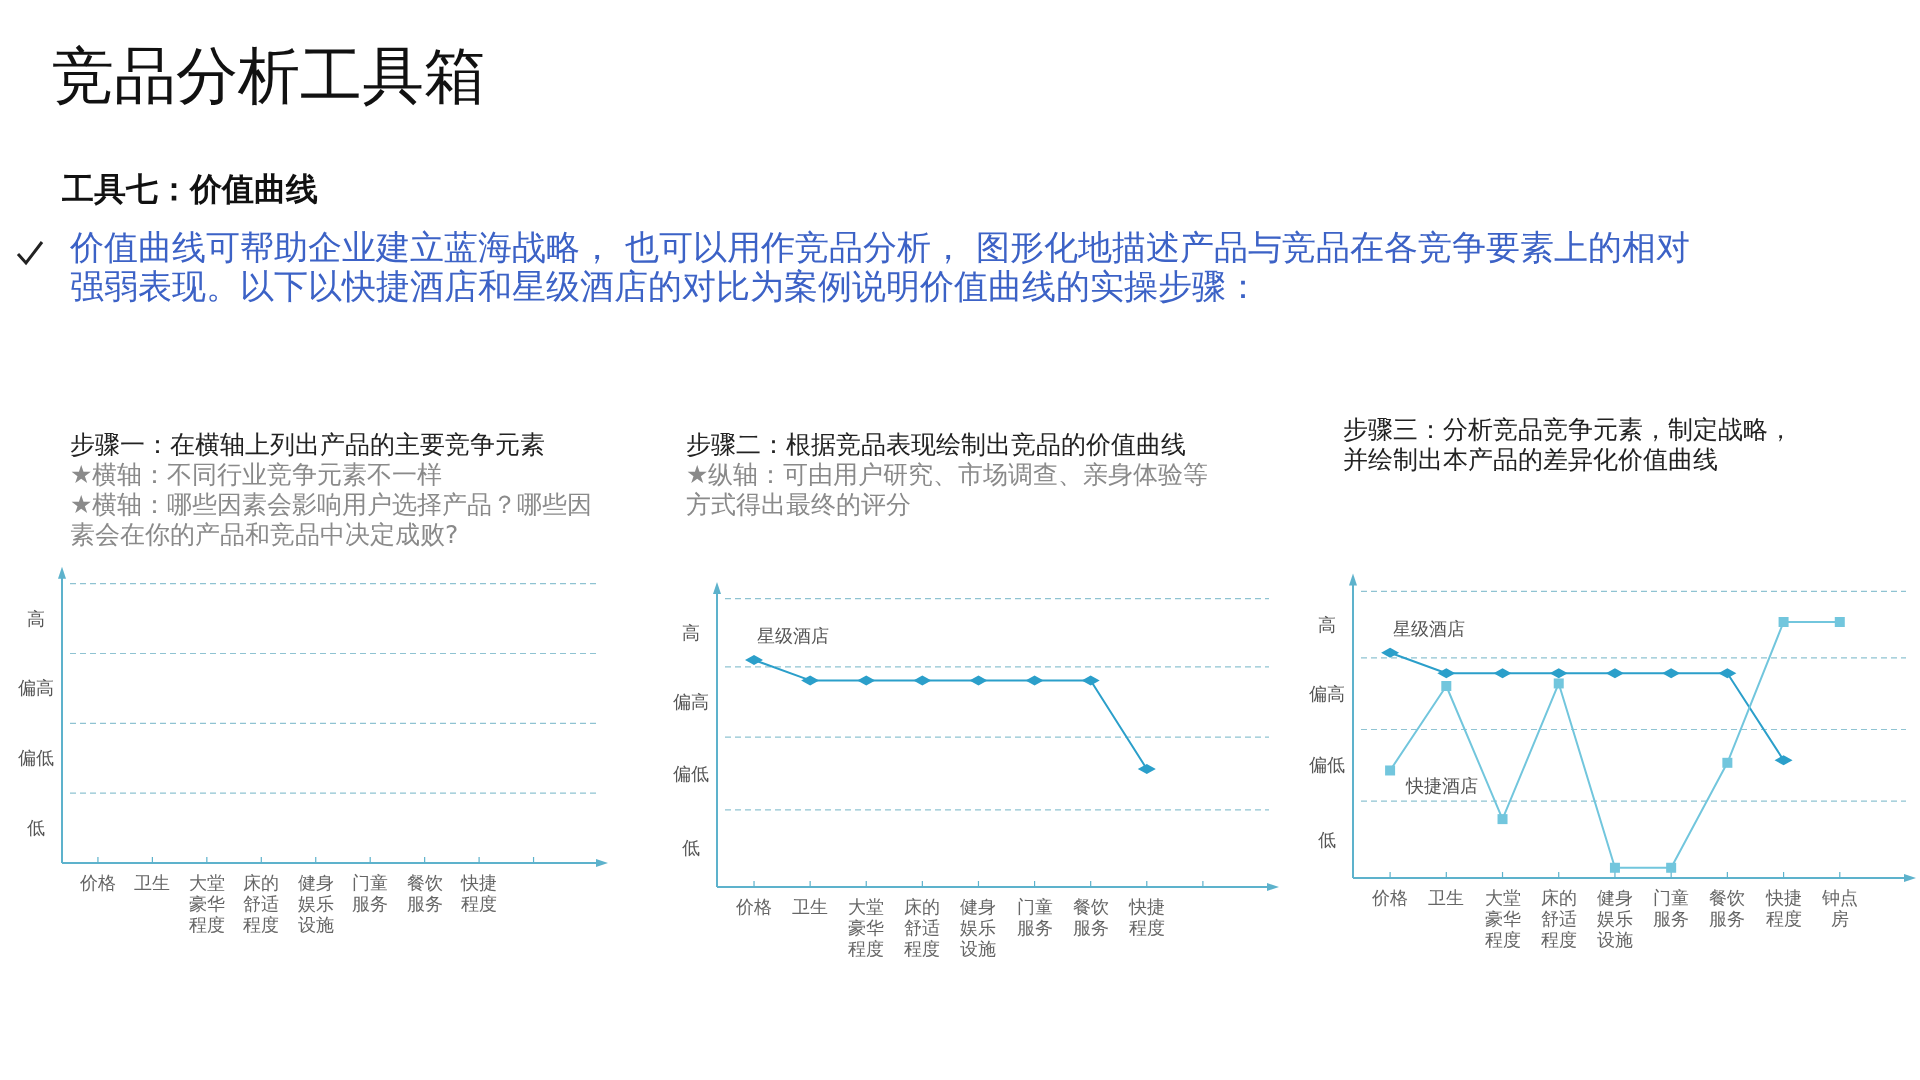  Describe the element at coordinates (948, 490) in the screenshot. I see `text: ★纵轴：可由用户研究、市场调查、亲身体验等方式得出最终的评分` at that location.